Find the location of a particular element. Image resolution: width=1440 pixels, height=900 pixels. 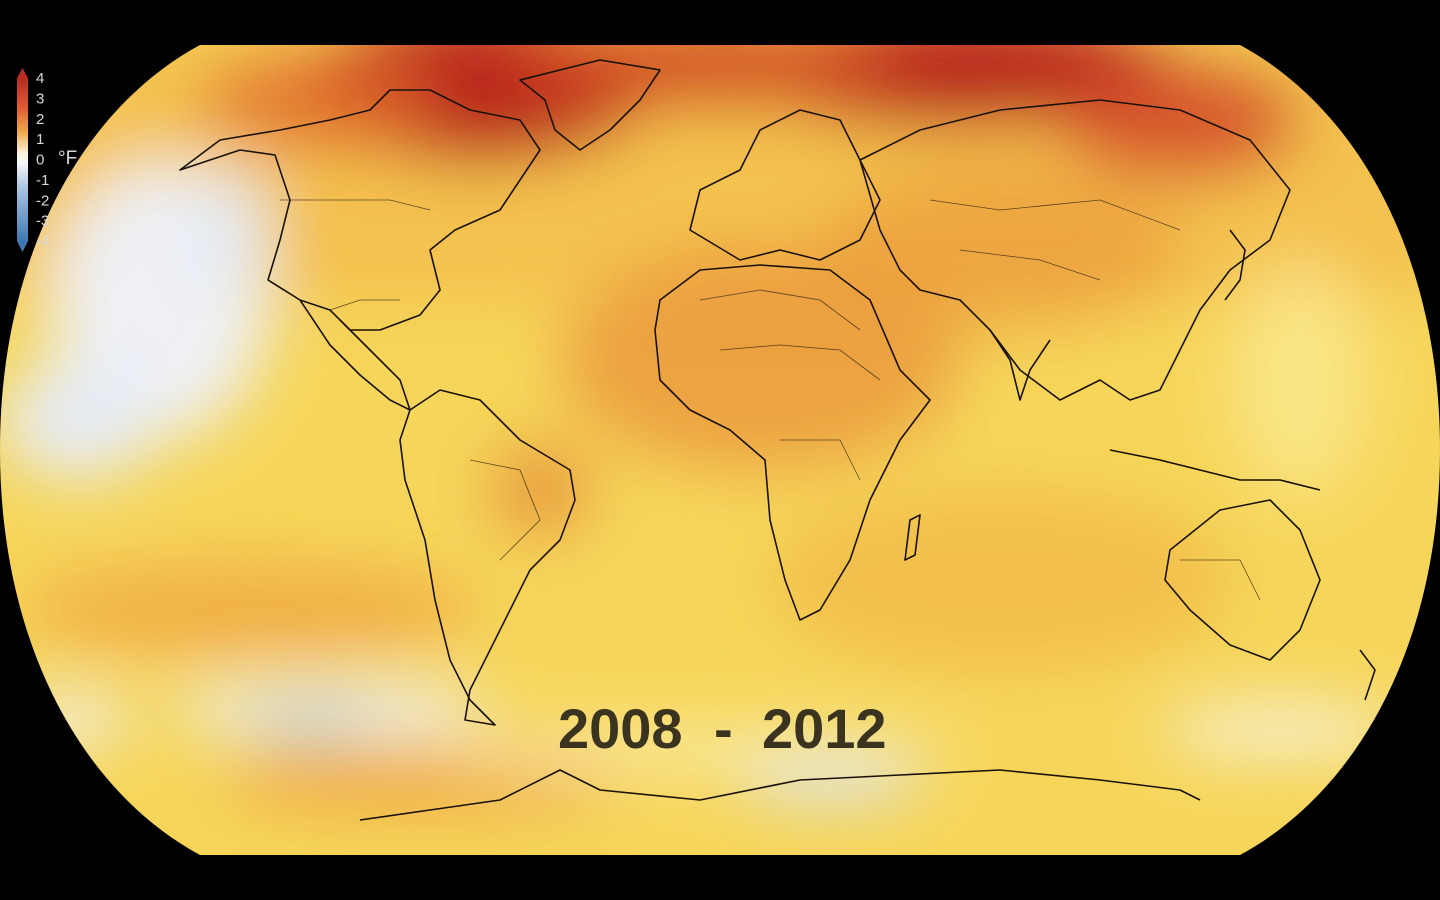

legend-ticks: 4 3 2 1 0 -1 -2 -3 -4 is located at coordinates (42, 160).